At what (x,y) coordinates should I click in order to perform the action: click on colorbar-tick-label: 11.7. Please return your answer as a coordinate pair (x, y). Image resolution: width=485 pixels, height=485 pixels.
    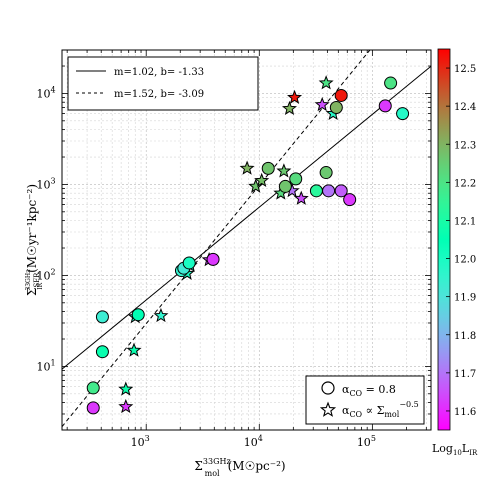
    Looking at the image, I should click on (465, 374).